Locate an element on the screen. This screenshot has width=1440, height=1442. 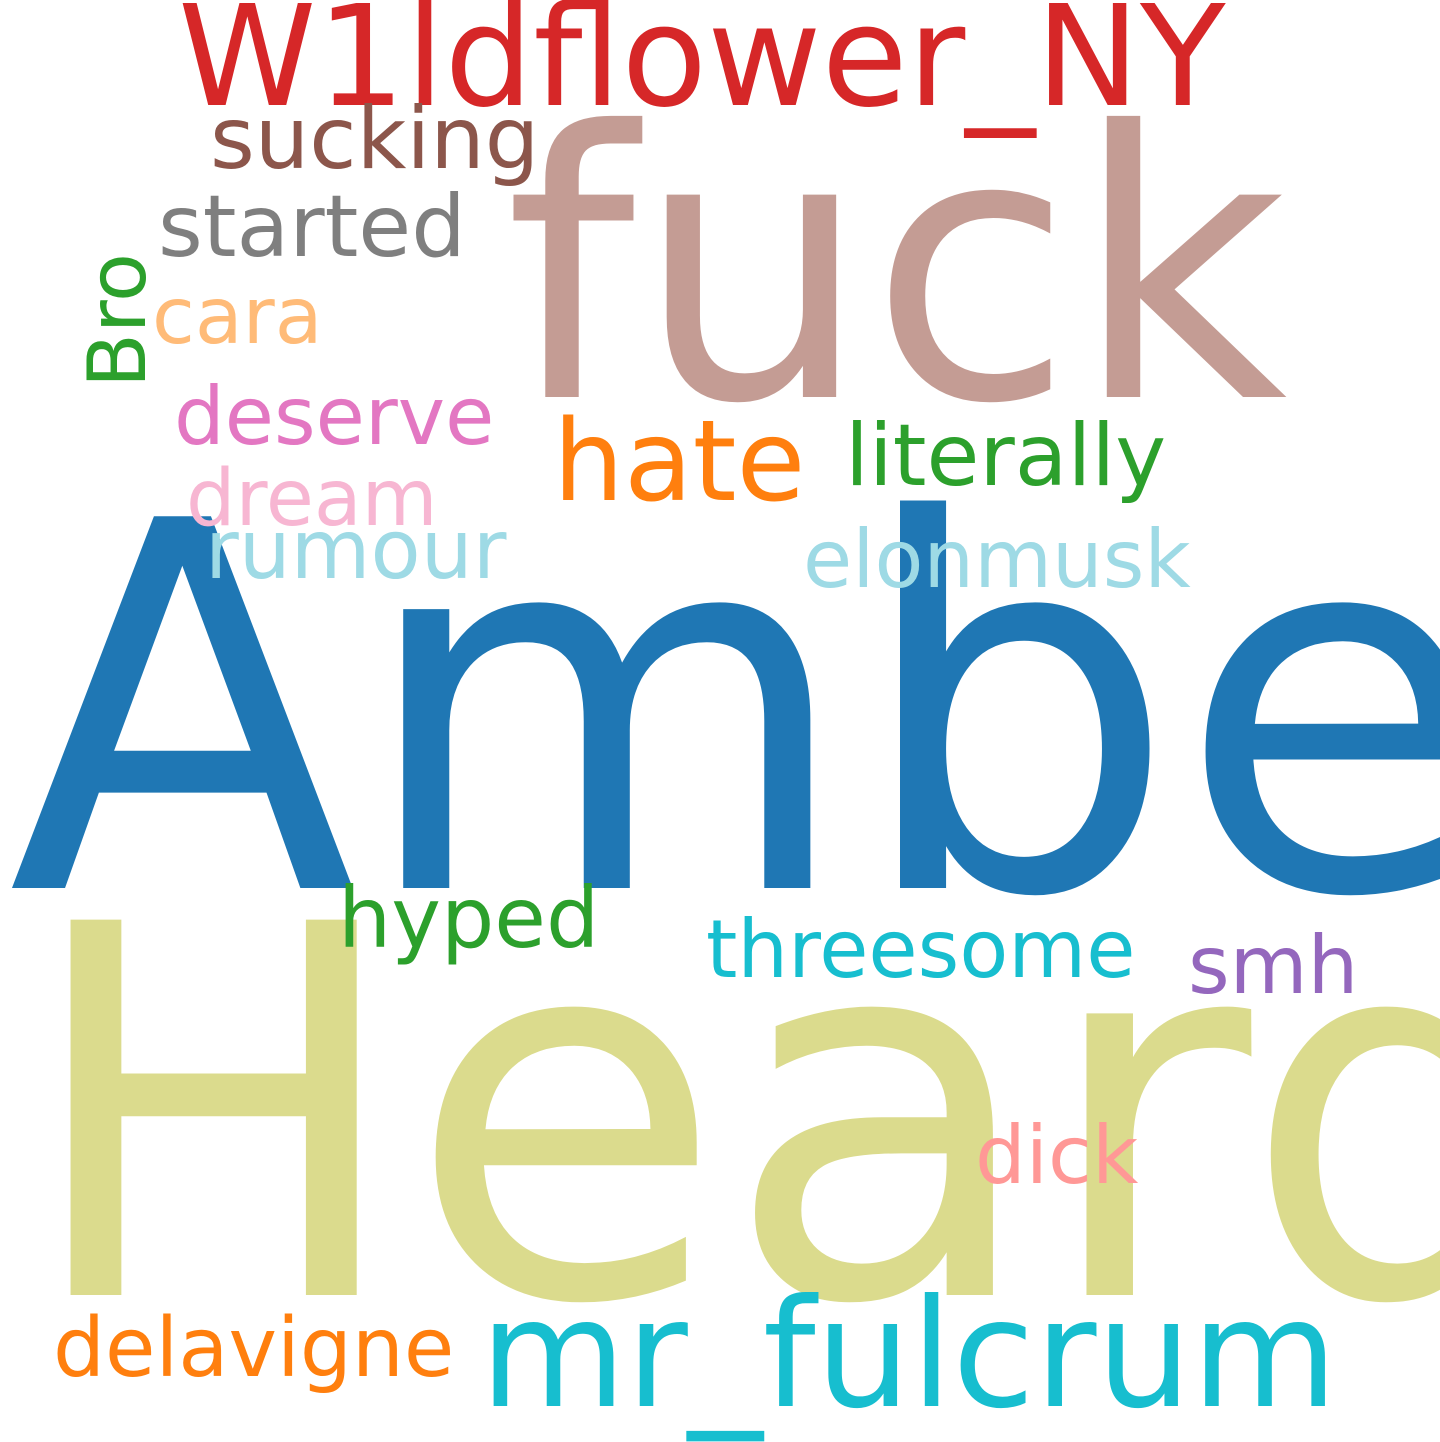
word-delavigne: delavigne is located at coordinates (254, 1348).